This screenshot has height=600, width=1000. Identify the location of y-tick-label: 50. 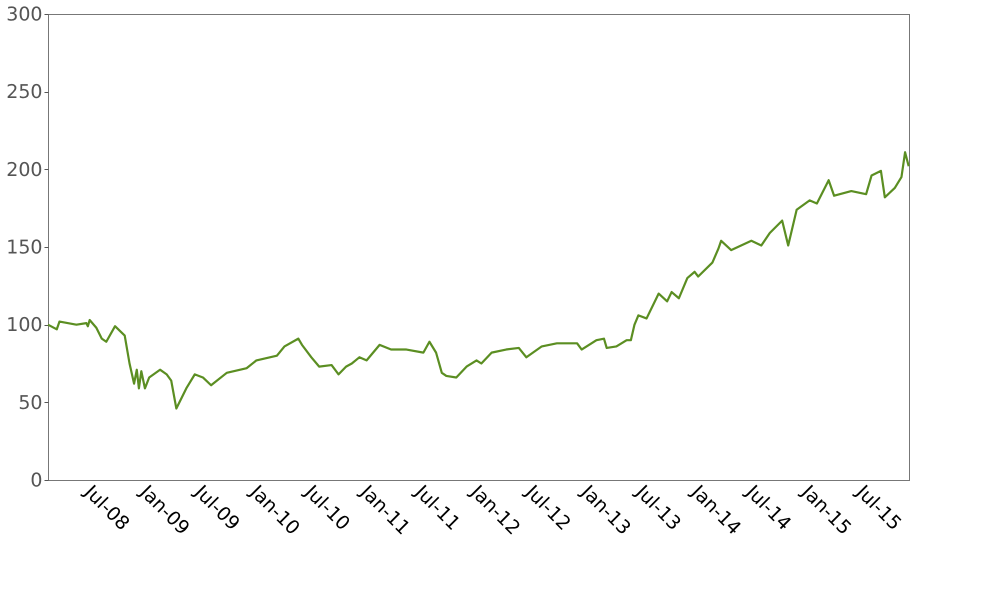
(30, 403).